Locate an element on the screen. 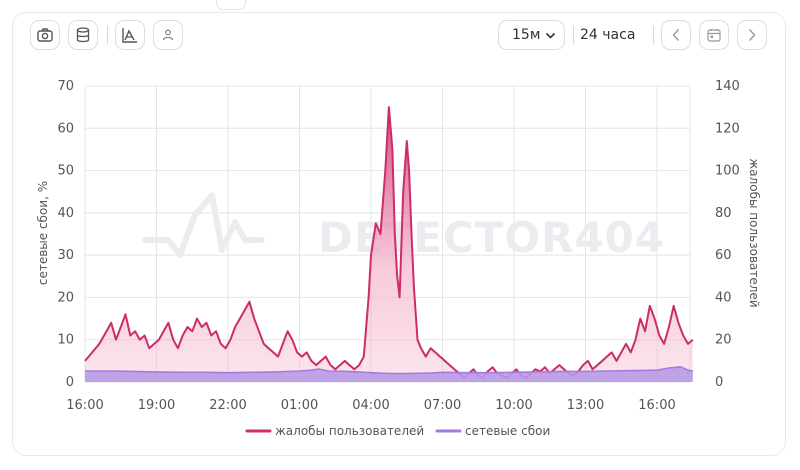 This screenshot has height=470, width=800. legend-label-complaints: жалобы пользователей is located at coordinates (349, 431).